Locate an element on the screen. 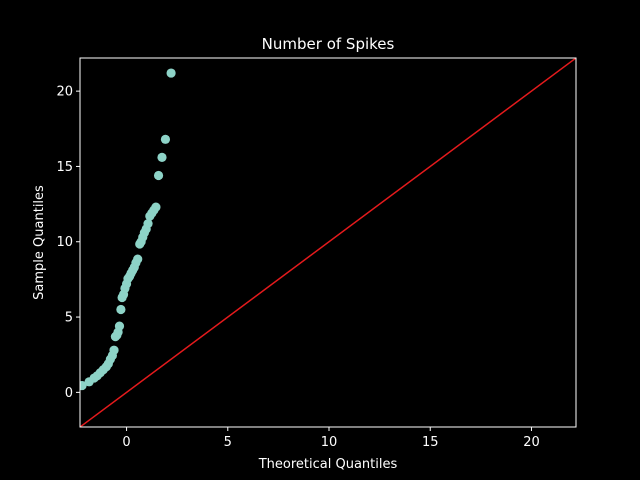 Image resolution: width=640 pixels, height=480 pixels. y-tick-label: 15 is located at coordinates (64, 167).